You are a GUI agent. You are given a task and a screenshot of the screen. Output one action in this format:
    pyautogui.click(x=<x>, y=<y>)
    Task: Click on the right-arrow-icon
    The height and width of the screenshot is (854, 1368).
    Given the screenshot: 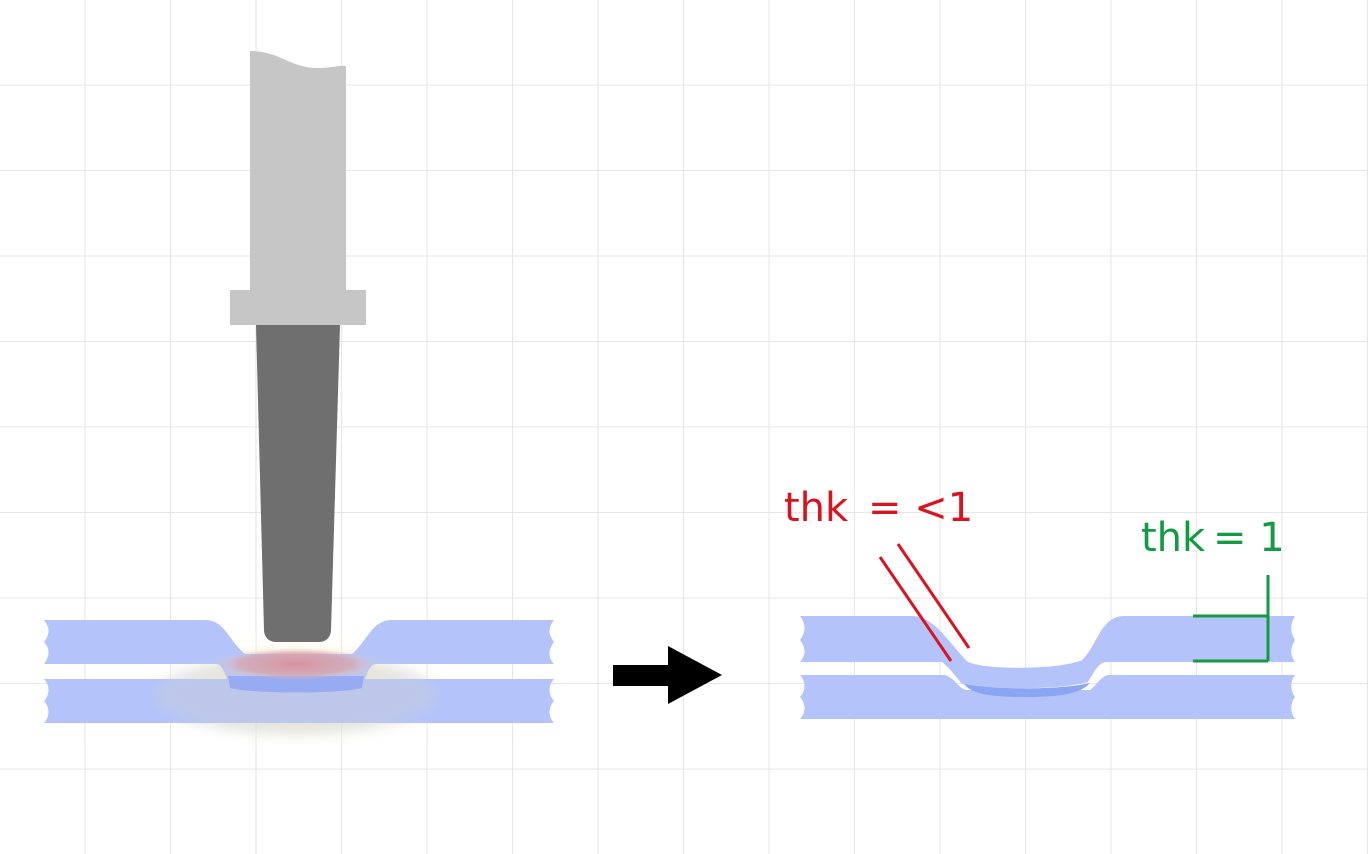 What is the action you would take?
    pyautogui.click(x=667, y=675)
    